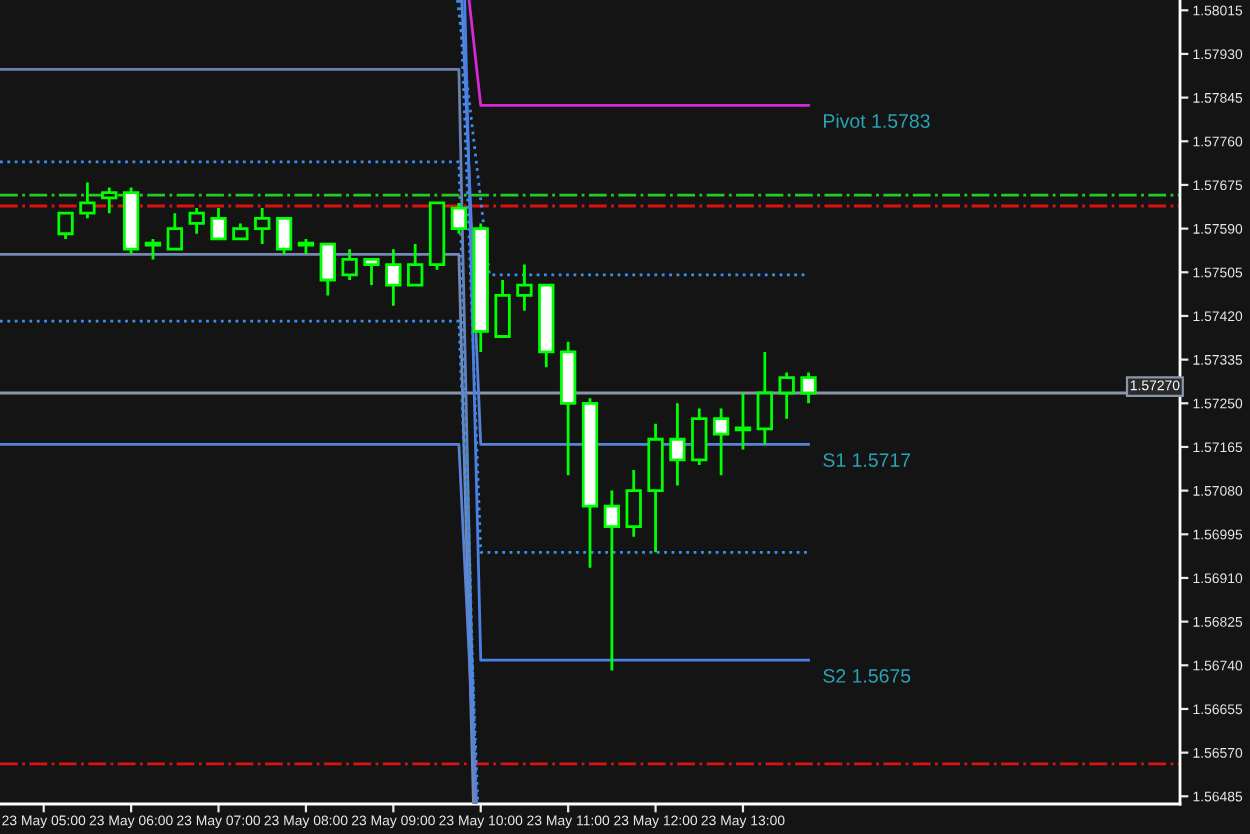  Describe the element at coordinates (877, 120) in the screenshot. I see `series-label: Pivot 1.5783` at that location.